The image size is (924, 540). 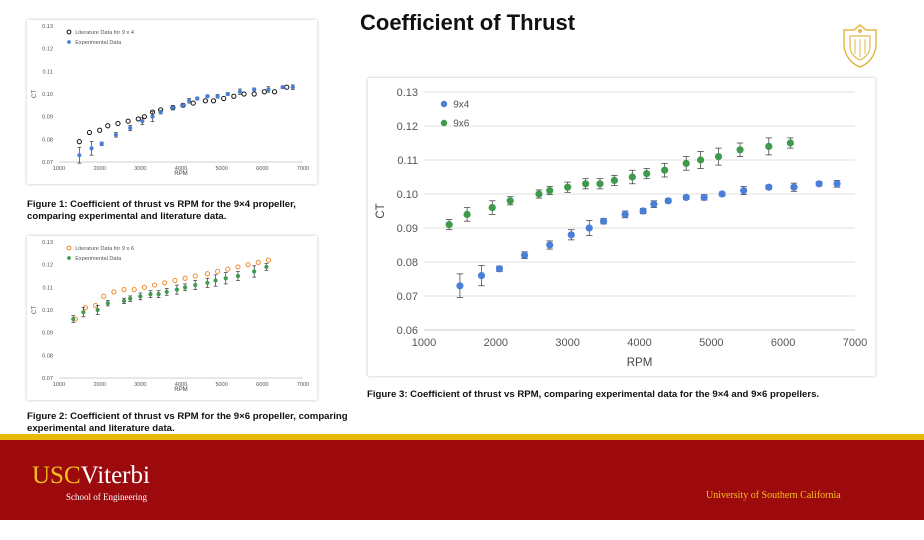 What do you see at coordinates (461, 105) in the screenshot?
I see `legend-label: 9x4` at bounding box center [461, 105].